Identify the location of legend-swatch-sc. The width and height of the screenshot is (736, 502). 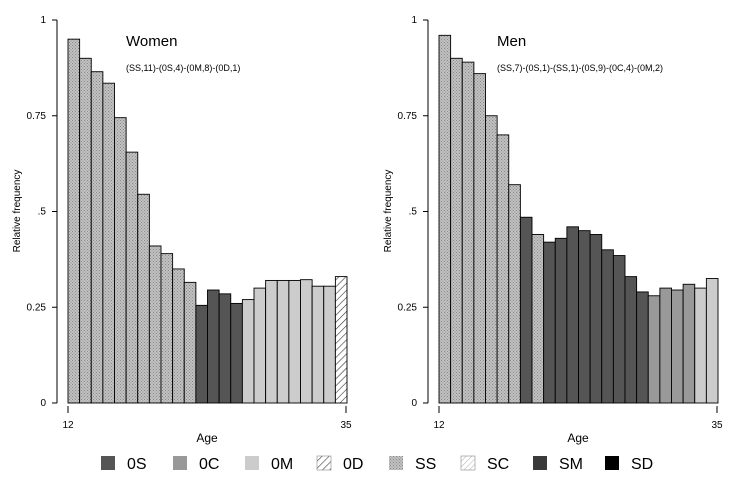
(468, 463).